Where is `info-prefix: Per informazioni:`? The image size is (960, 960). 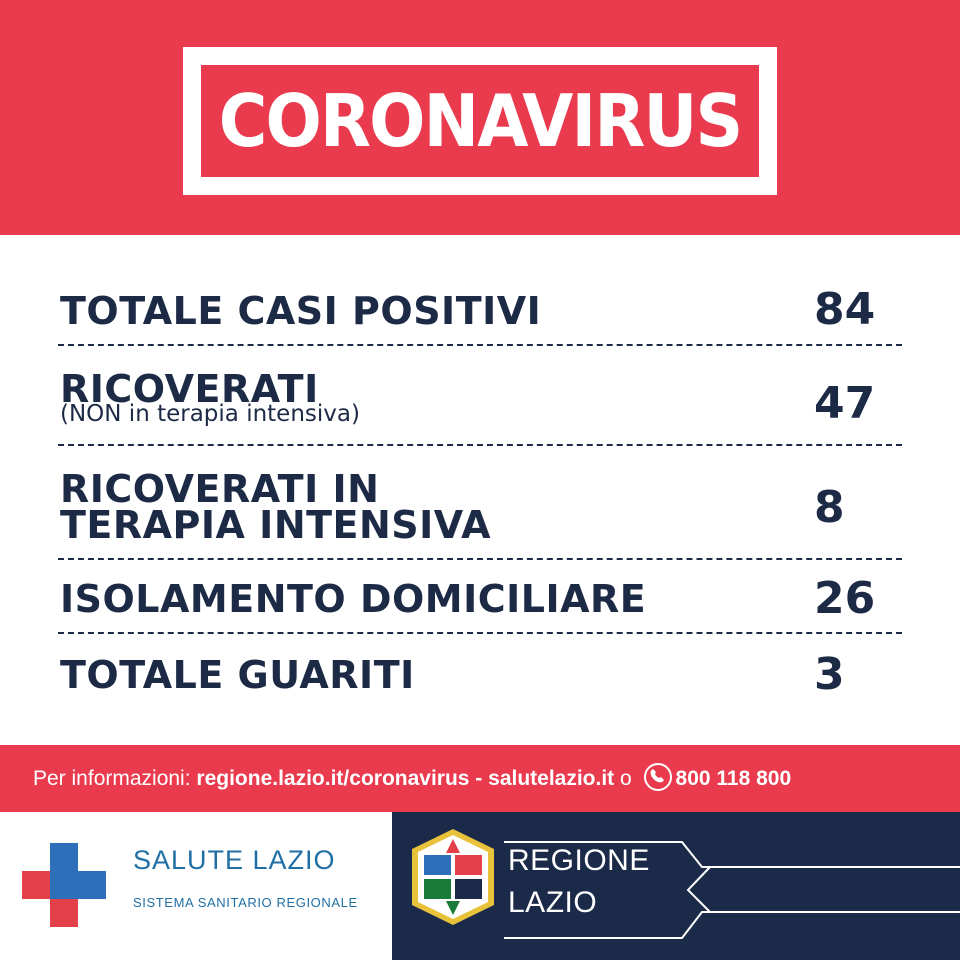
info-prefix: Per informazioni: is located at coordinates (115, 778).